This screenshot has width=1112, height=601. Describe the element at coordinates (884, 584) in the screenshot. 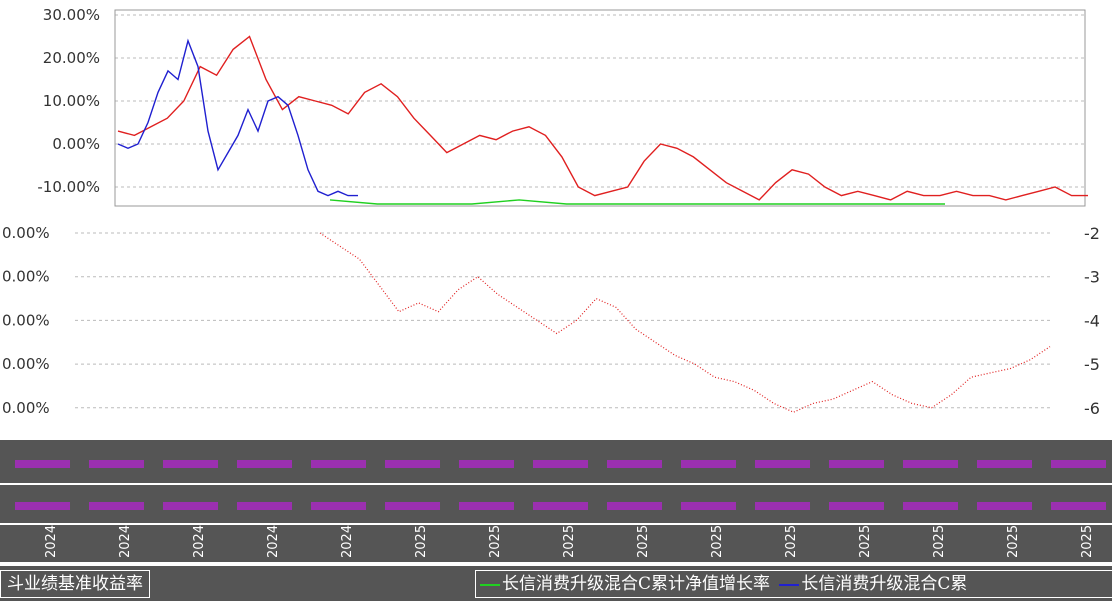

I see `legend-item-blue: 长信消费升级混合C累` at that location.